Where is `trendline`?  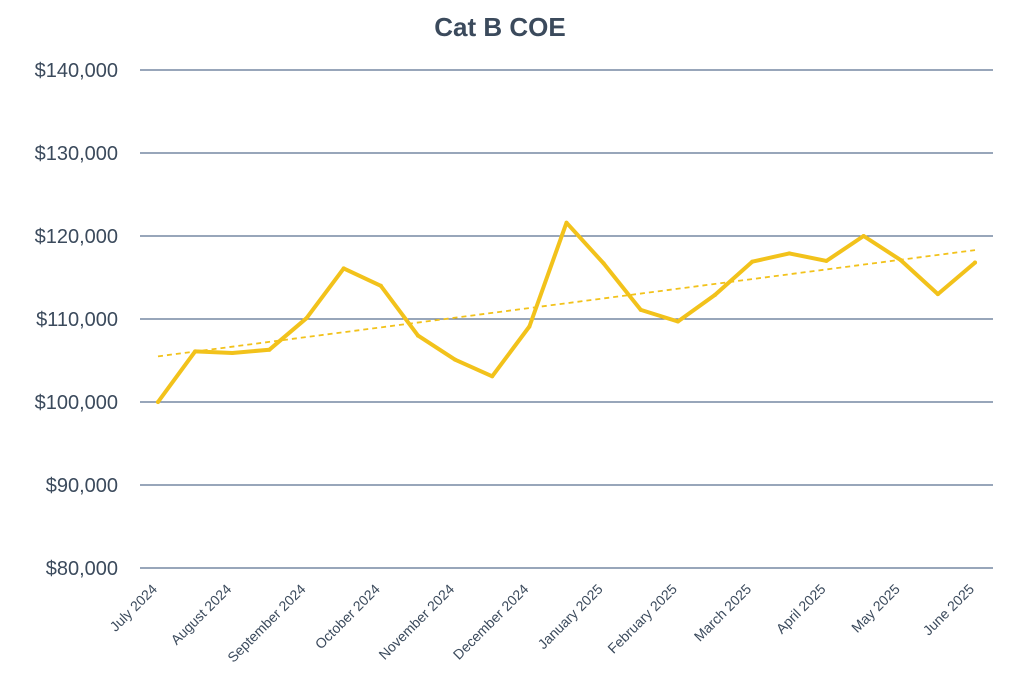
trendline is located at coordinates (566, 303).